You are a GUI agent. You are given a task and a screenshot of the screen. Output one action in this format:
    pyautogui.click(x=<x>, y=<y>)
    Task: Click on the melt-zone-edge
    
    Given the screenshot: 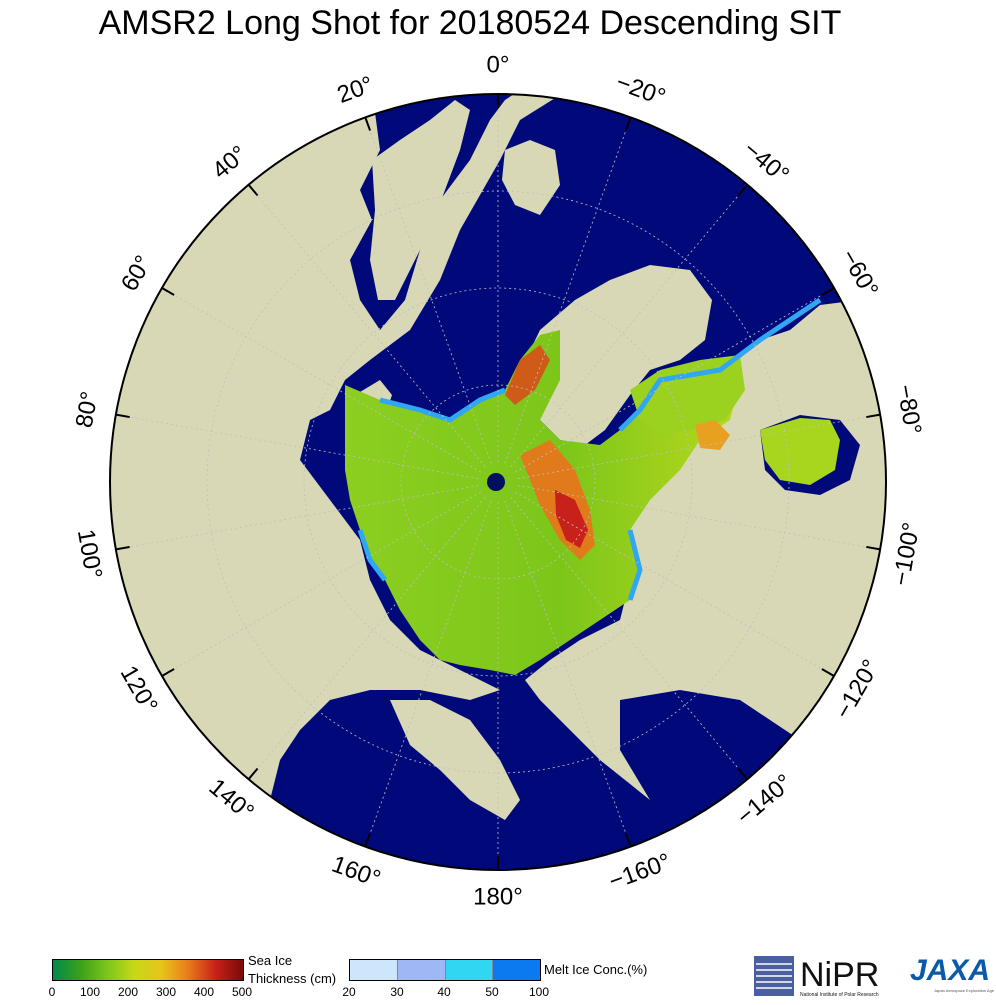 What is the action you would take?
    pyautogui.click(x=589, y=449)
    